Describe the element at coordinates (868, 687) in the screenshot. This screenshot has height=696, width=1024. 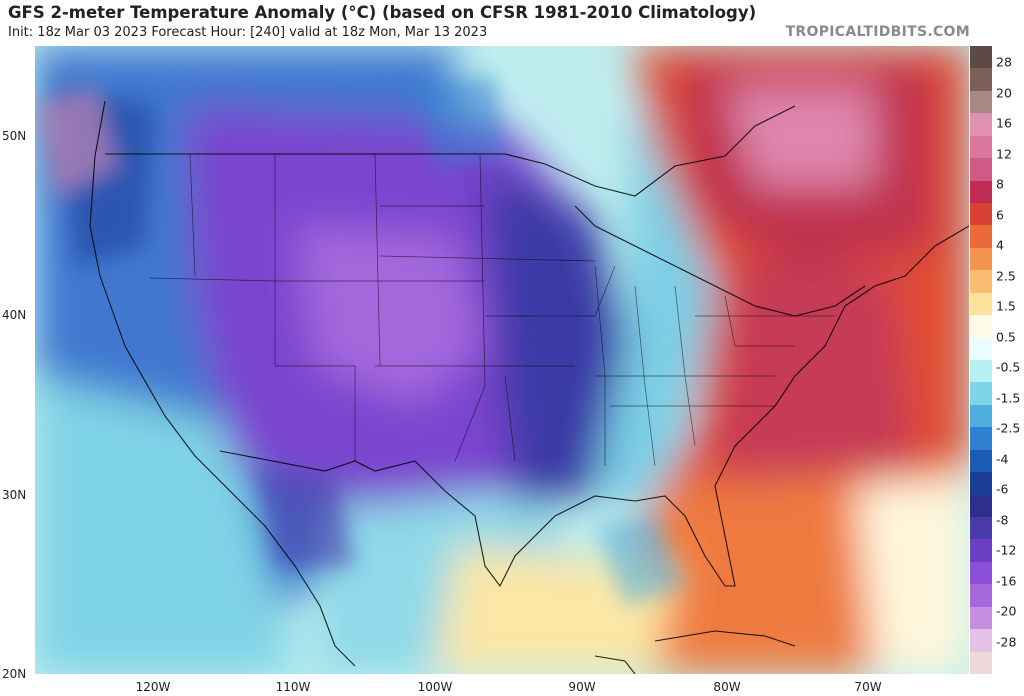
I see `lon-label-70w: 70W` at that location.